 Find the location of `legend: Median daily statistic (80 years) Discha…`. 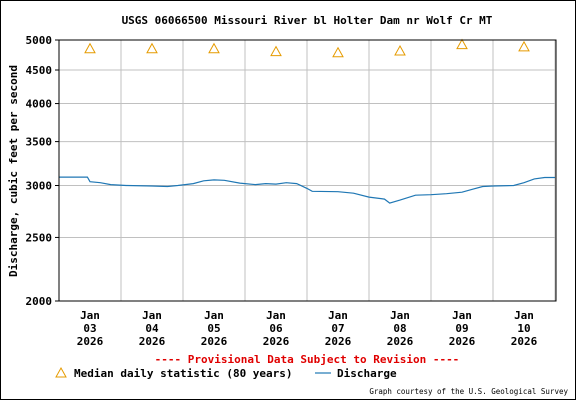

legend: Median daily statistic (80 years) Discha… is located at coordinates (226, 373).